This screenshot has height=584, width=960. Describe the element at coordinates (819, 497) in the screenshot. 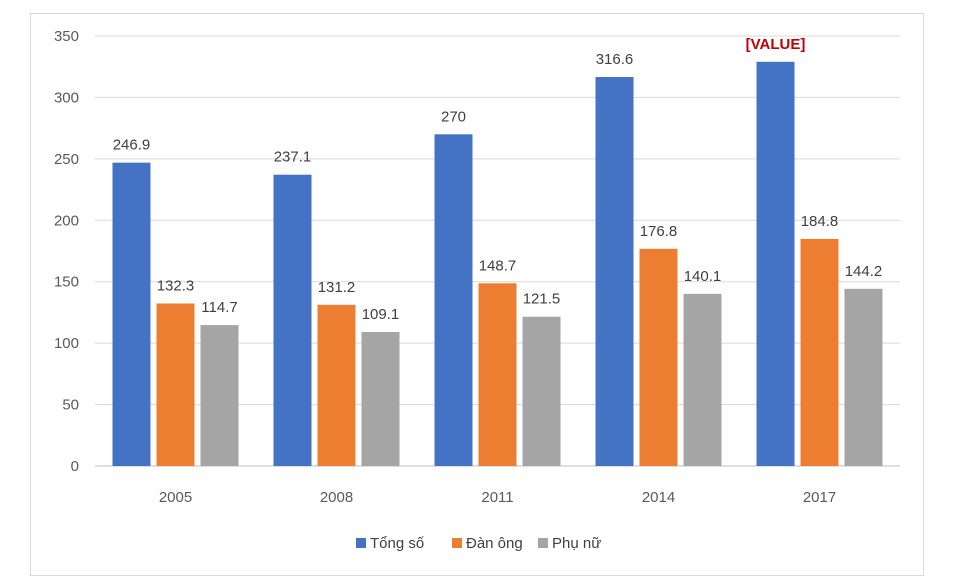

I see `x-tick-label: 2017` at that location.